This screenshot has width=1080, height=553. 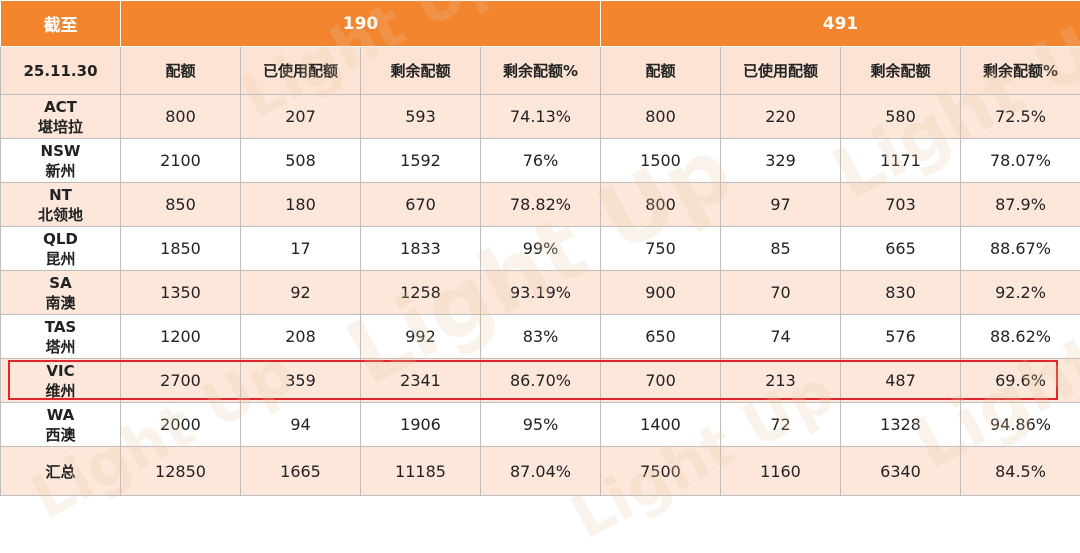 What do you see at coordinates (181, 293) in the screenshot?
I see `table-cell: 1350` at bounding box center [181, 293].